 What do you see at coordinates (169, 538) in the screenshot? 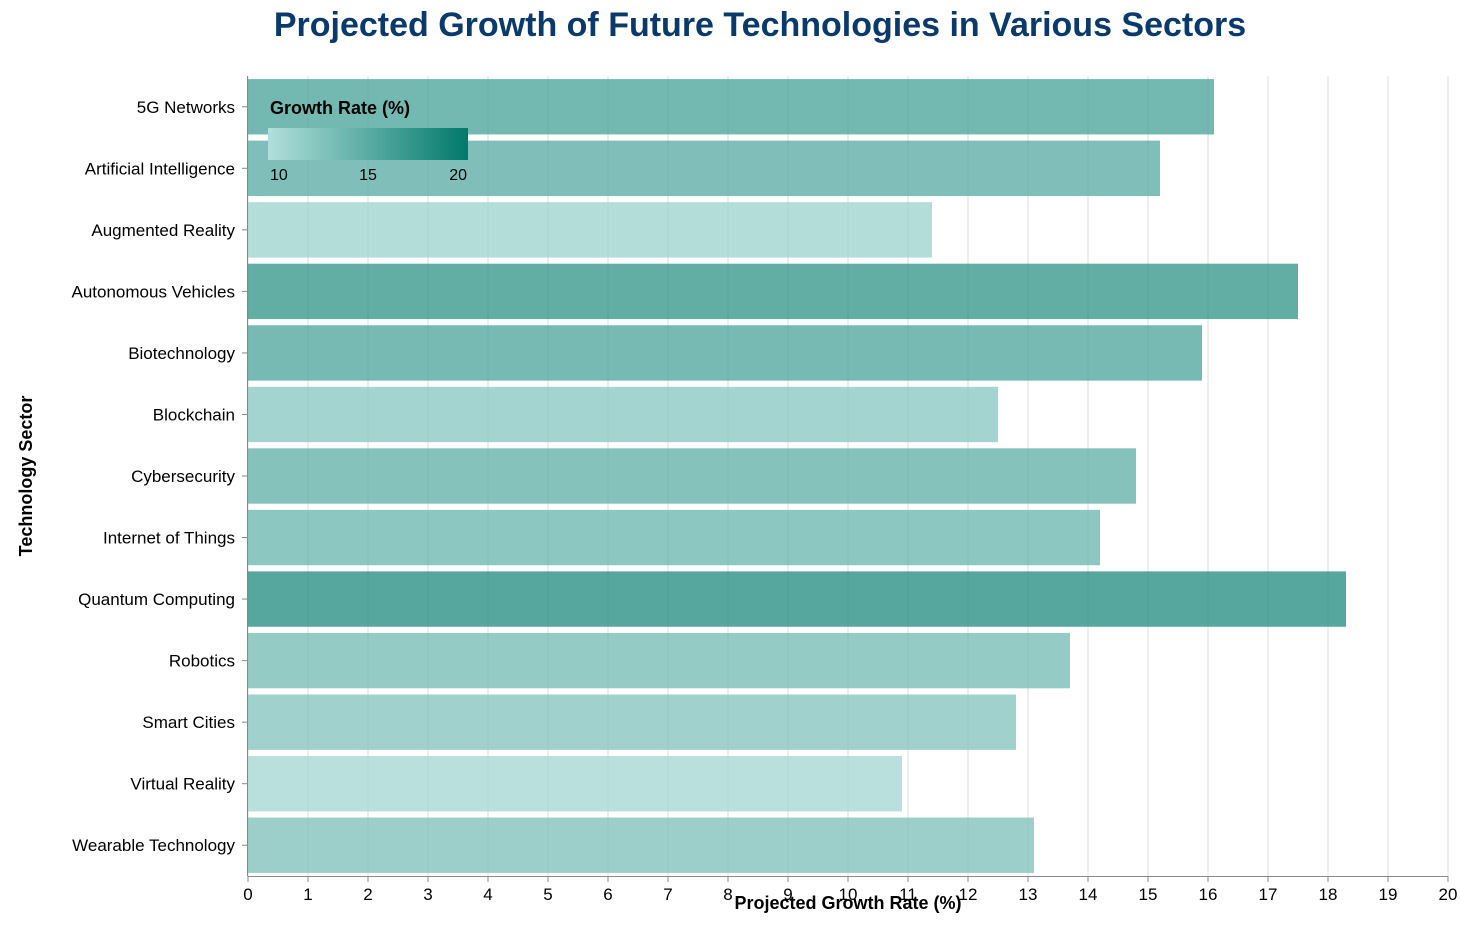
I see `y-tick-label: Internet of Things` at bounding box center [169, 538].